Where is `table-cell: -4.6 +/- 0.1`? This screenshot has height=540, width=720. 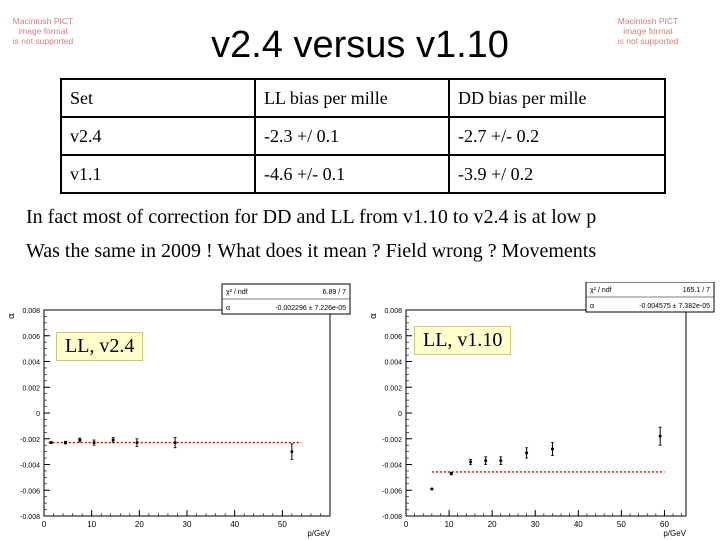 table-cell: -4.6 +/- 0.1 is located at coordinates (352, 174).